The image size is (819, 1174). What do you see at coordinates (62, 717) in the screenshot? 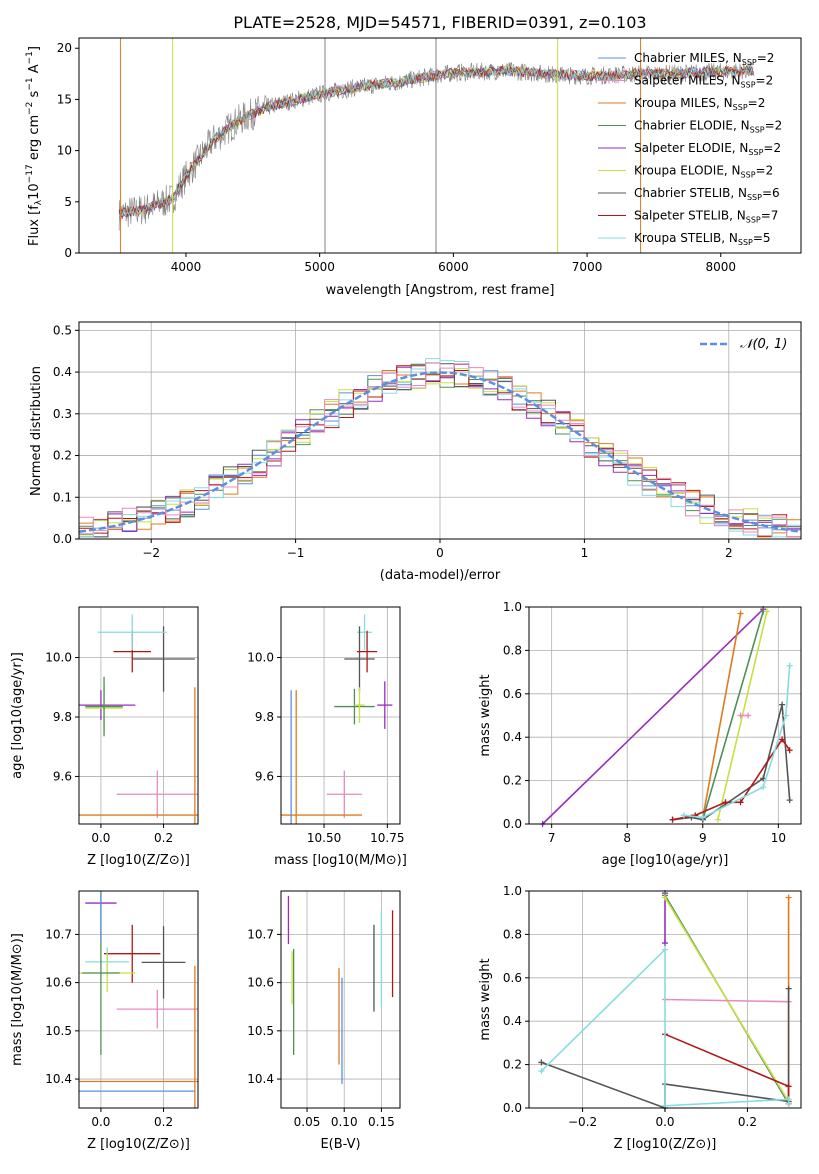
I see `age-vs-Z-y-tick-label: 9.8` at bounding box center [62, 717].